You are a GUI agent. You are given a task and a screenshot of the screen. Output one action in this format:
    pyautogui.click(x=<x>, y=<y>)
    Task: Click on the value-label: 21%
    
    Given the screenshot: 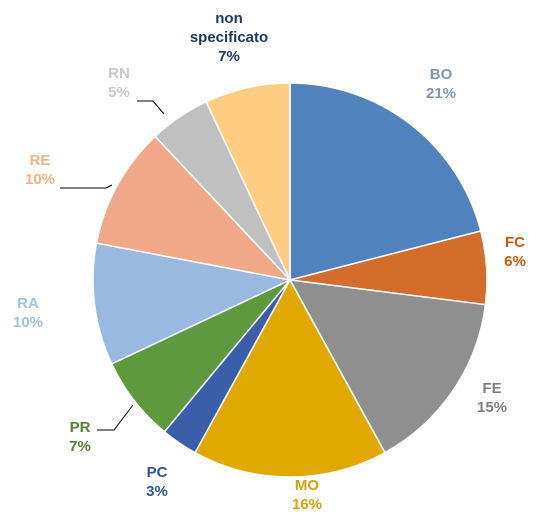 What is the action you would take?
    pyautogui.click(x=441, y=93)
    